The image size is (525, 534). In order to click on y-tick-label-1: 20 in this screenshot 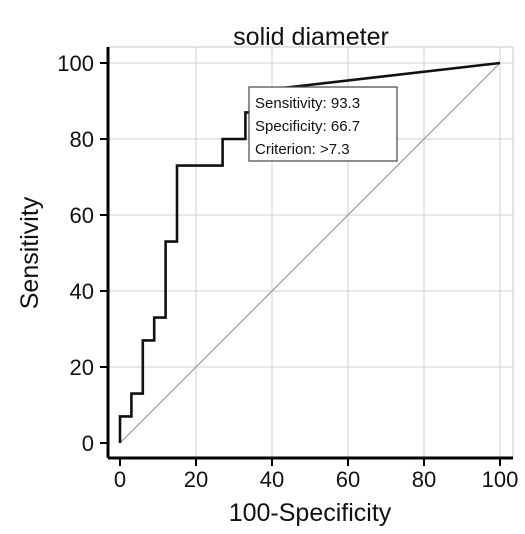, I will do `click(82, 367)`.